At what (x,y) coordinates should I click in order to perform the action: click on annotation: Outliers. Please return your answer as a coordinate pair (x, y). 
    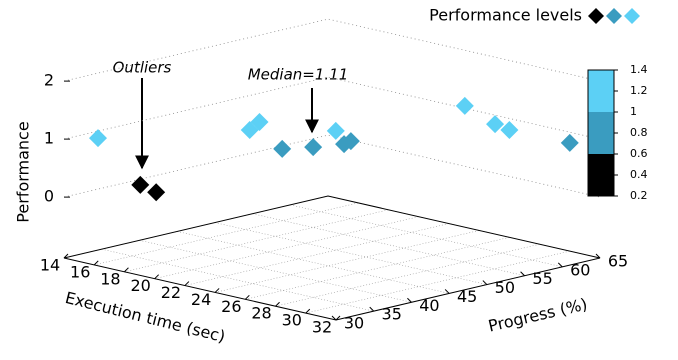
    Looking at the image, I should click on (142, 68).